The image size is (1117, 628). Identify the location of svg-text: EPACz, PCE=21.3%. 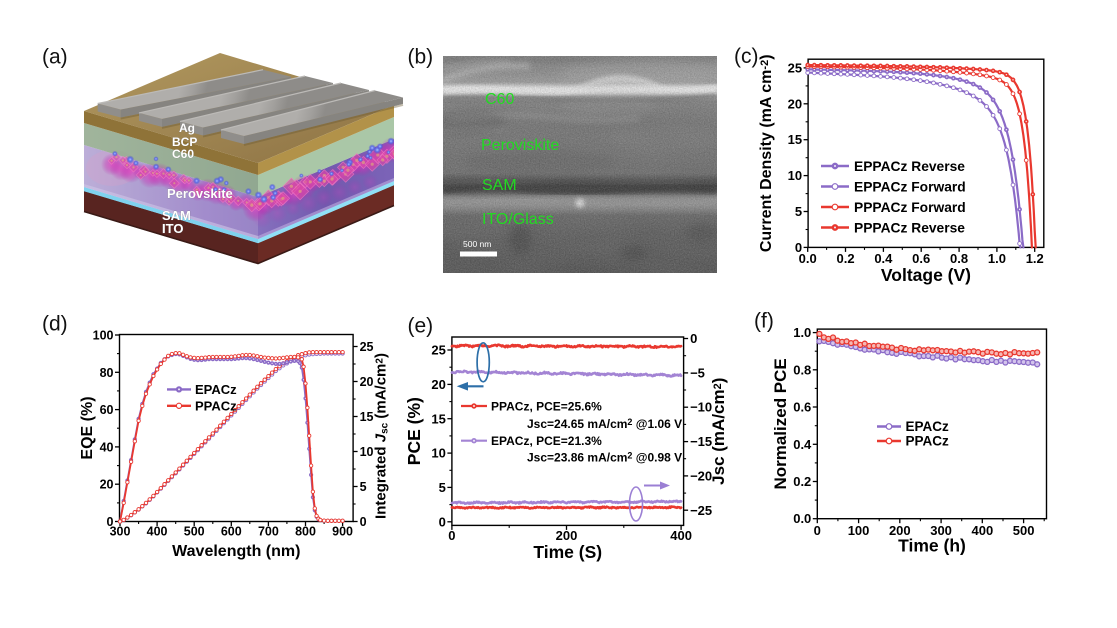
(546, 441).